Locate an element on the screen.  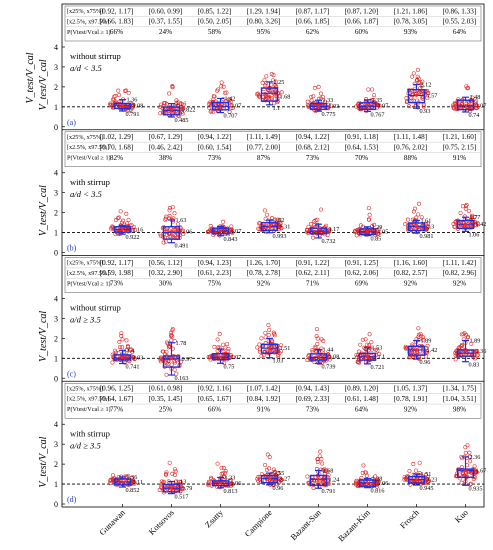
x-category-label: Zsutty is located at coordinates (214, 518).